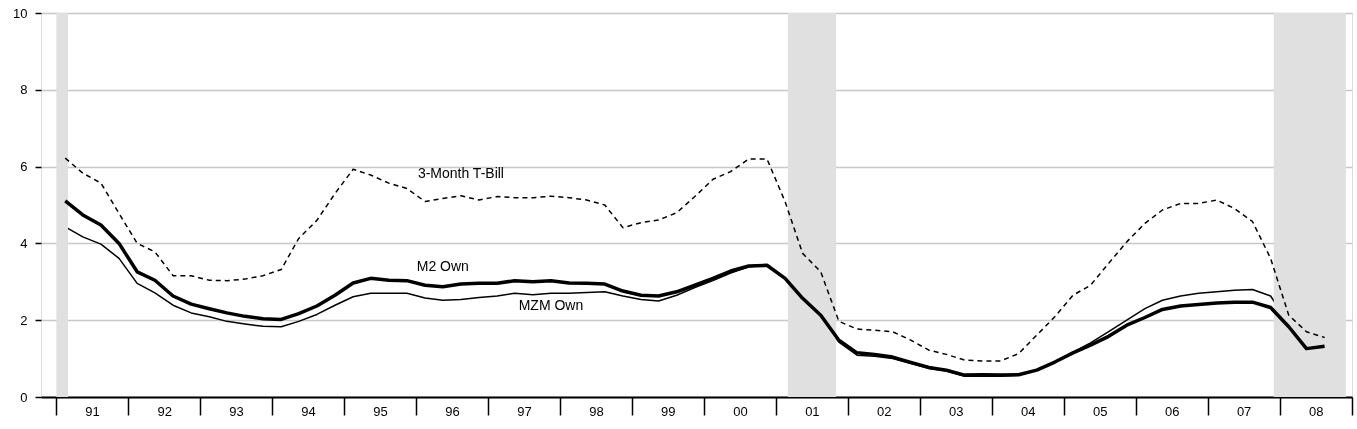  What do you see at coordinates (24, 167) in the screenshot?
I see `y-tick-label: 6` at bounding box center [24, 167].